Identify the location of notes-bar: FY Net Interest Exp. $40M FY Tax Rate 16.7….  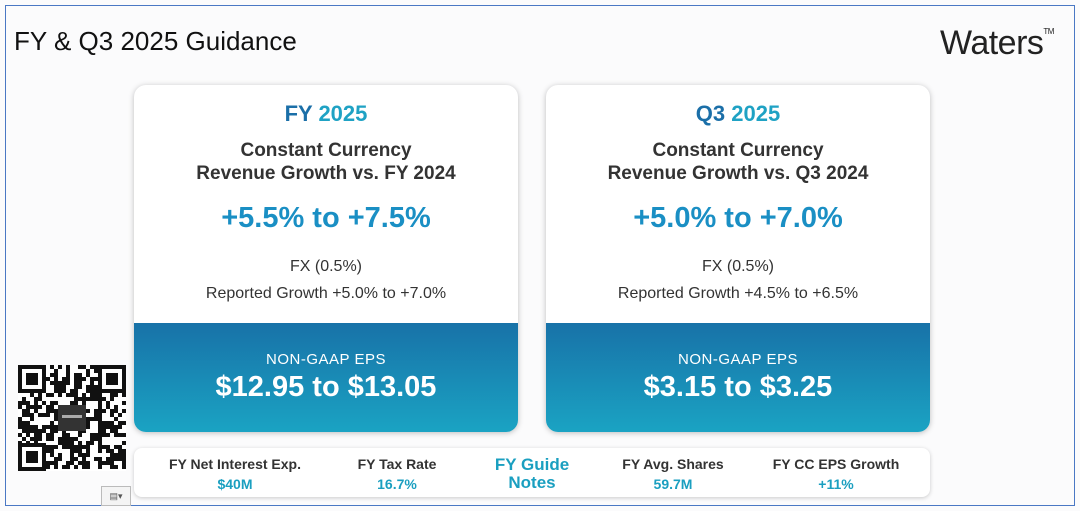
(532, 472).